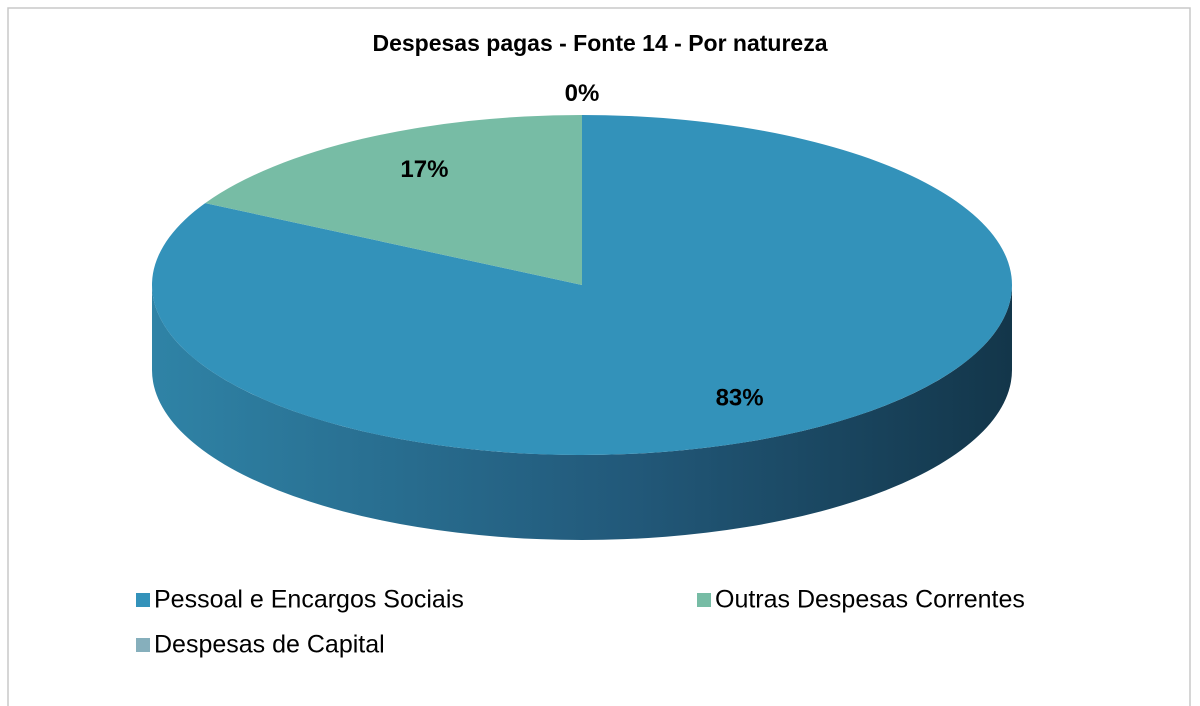 The width and height of the screenshot is (1200, 706). I want to click on chart-title: Despesas pagas - Fonte 14 - Por natureza, so click(599, 43).